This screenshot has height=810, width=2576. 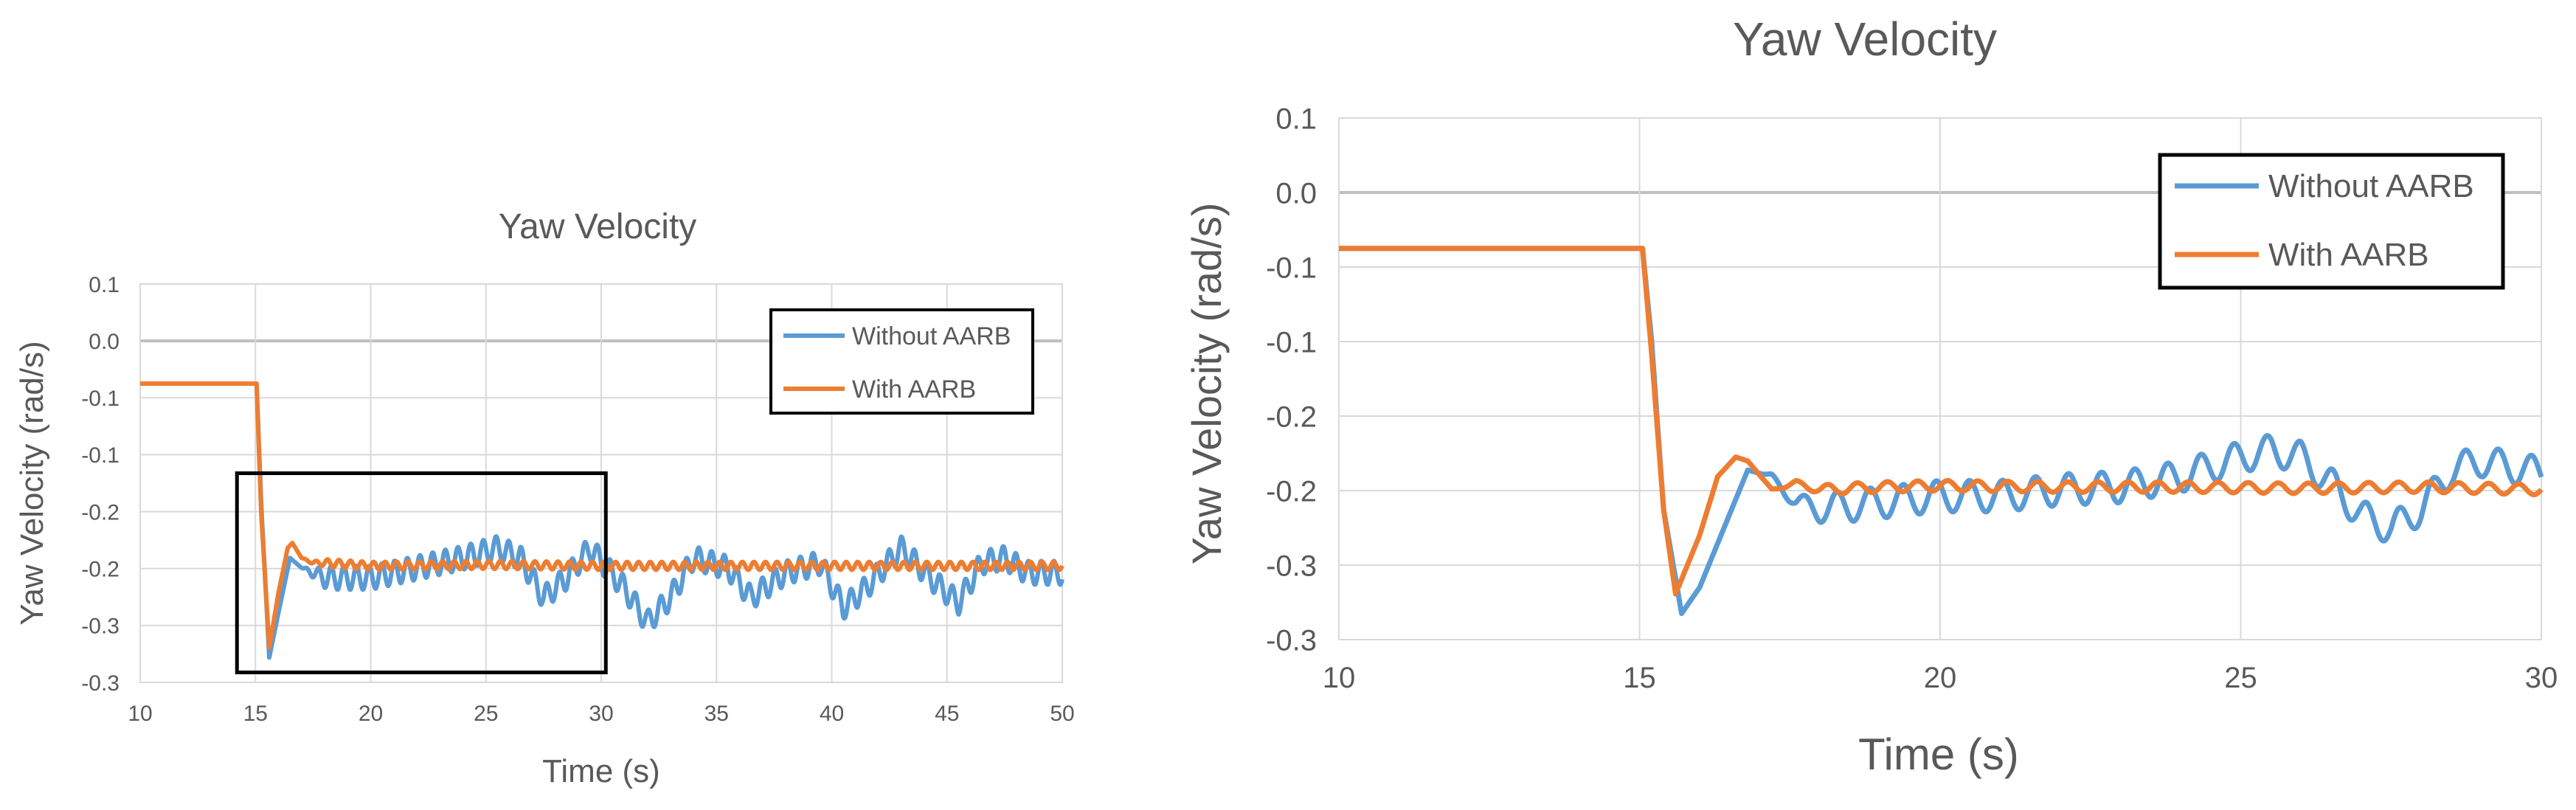 I want to click on chart-1-title: Yaw Velocity, so click(x=598, y=227).